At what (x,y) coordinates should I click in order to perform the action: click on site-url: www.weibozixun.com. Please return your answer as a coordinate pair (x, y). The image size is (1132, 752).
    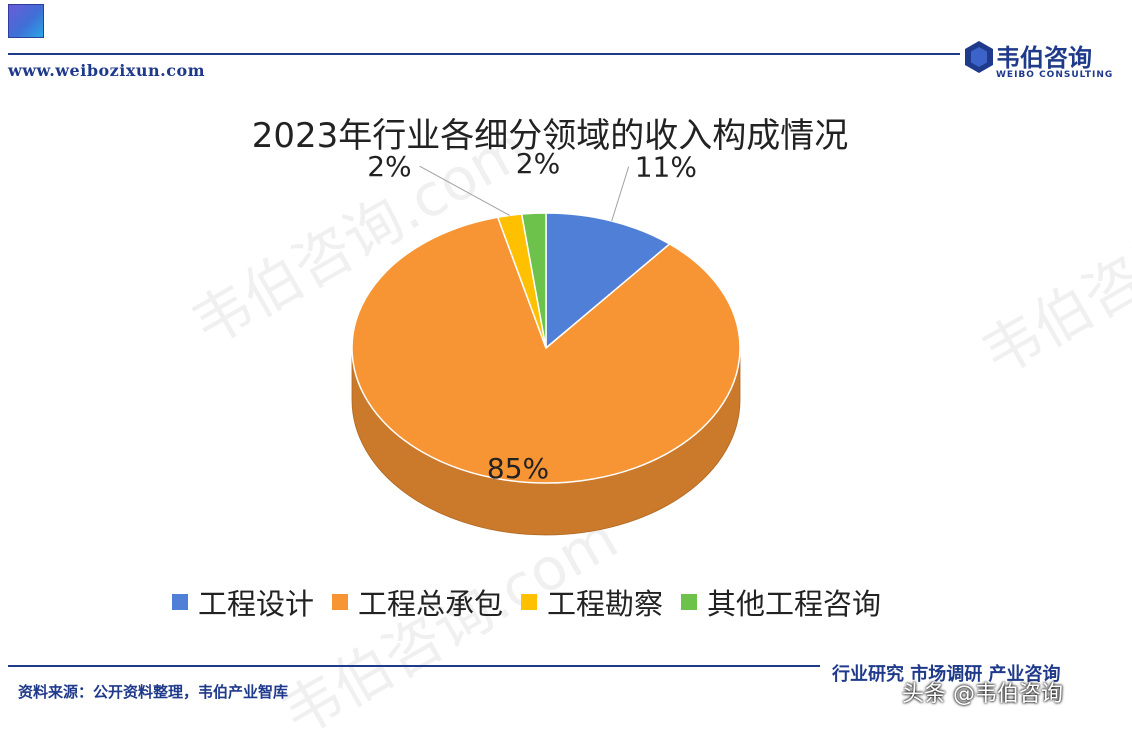
    Looking at the image, I should click on (107, 70).